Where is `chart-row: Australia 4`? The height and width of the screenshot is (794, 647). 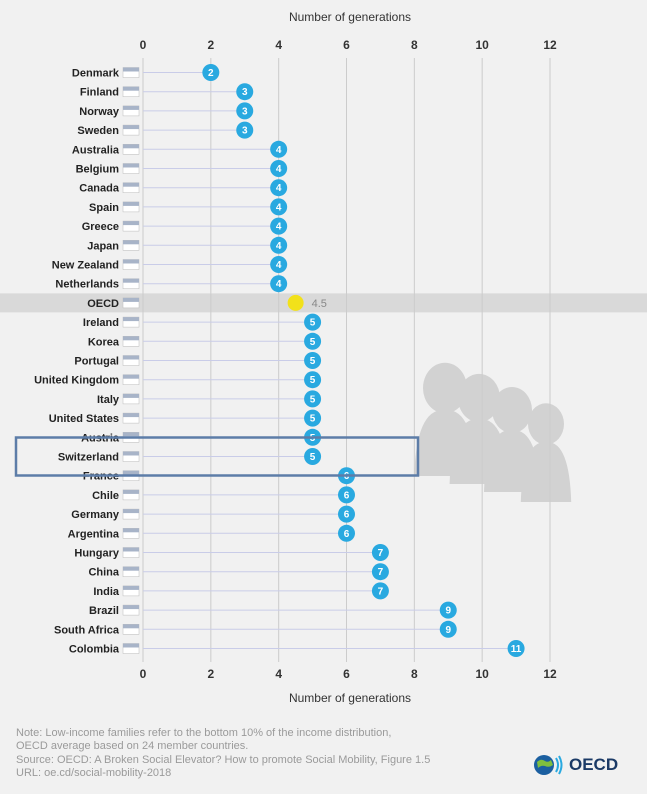
chart-row: Australia 4 is located at coordinates (180, 149).